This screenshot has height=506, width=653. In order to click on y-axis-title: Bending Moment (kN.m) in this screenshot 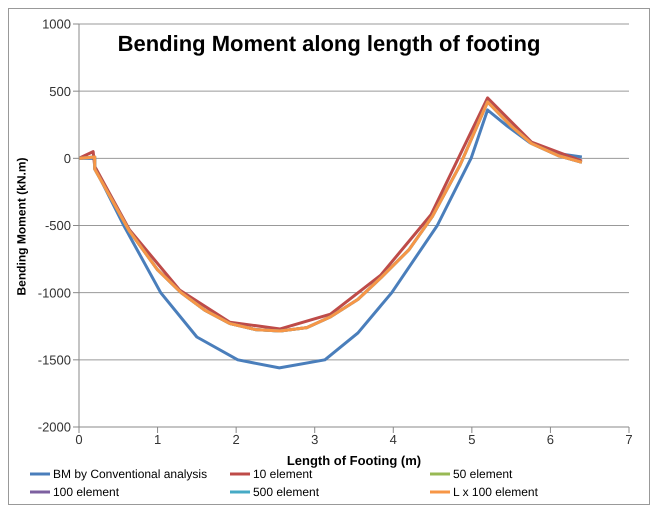, I will do `click(21, 227)`.